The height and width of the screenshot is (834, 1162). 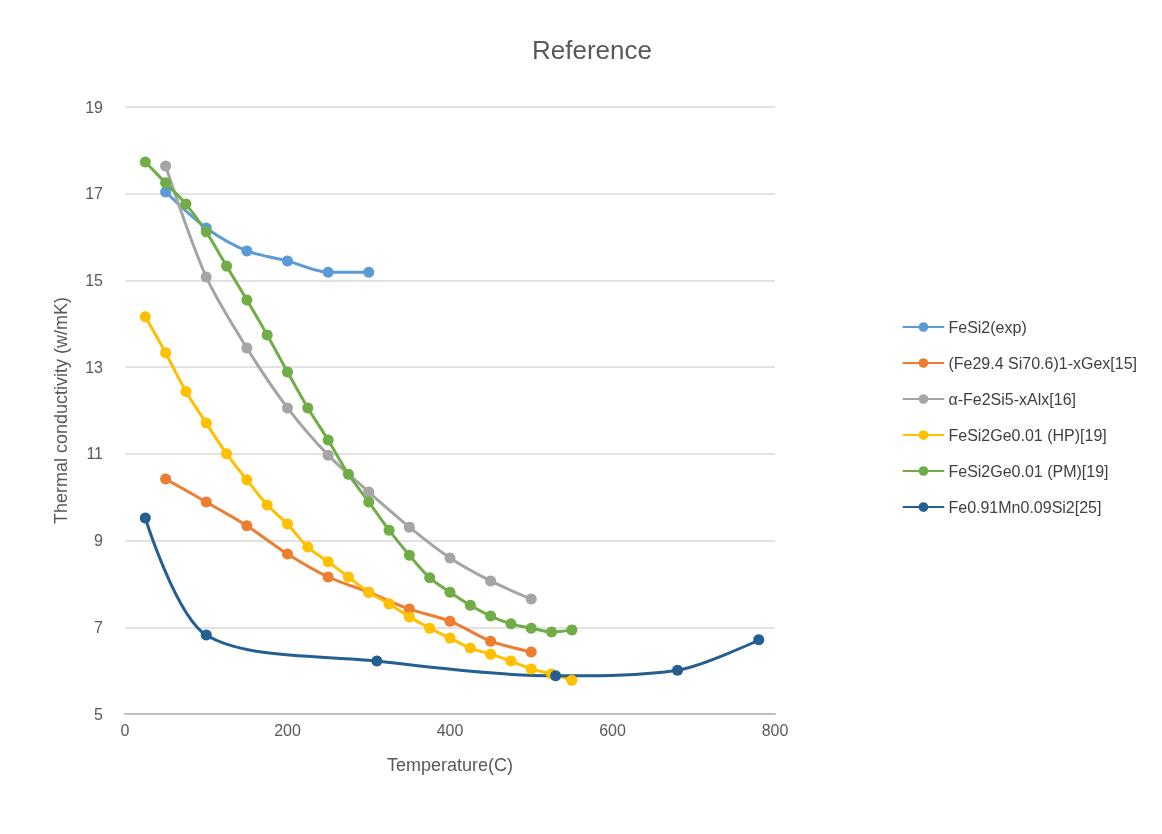 I want to click on x-axis-title: Temperature(C), so click(x=450, y=765).